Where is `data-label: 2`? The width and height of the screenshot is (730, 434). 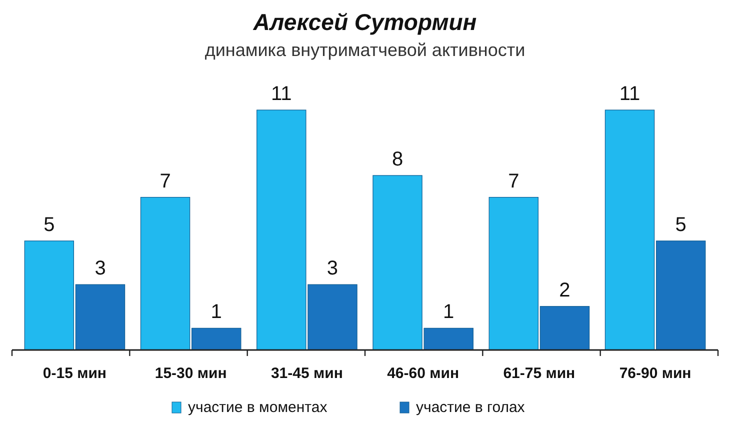 data-label: 2 is located at coordinates (564, 290).